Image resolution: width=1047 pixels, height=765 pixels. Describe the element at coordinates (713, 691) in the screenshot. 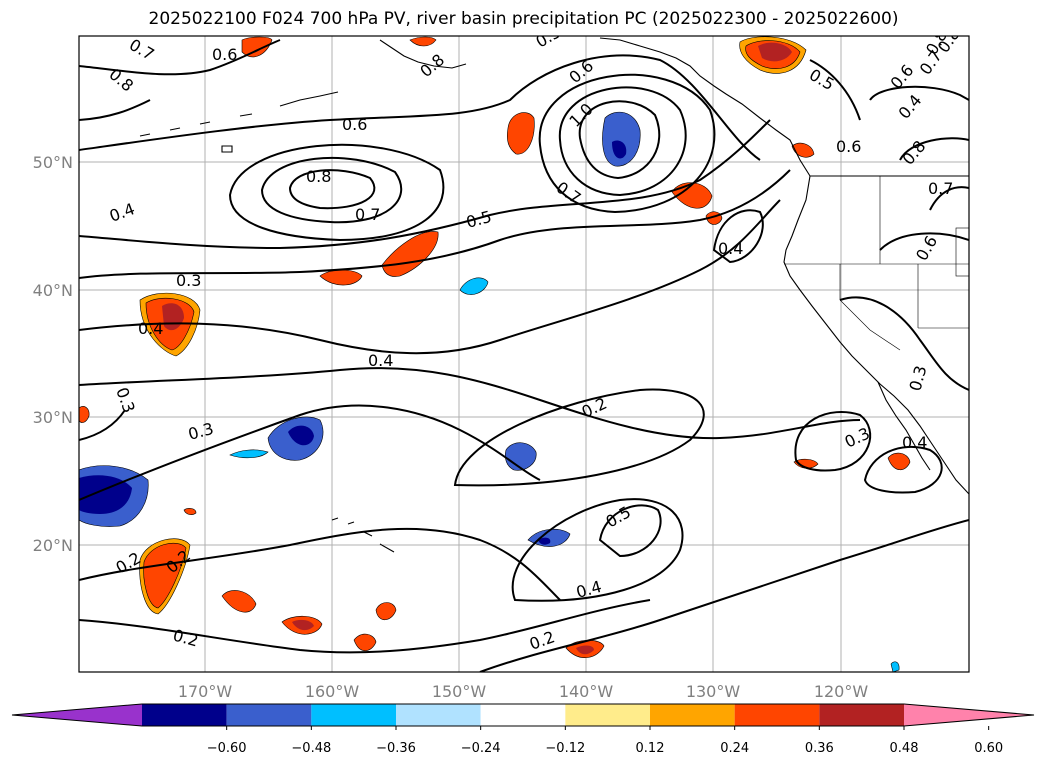

I see `longitude-label: 130°W` at that location.